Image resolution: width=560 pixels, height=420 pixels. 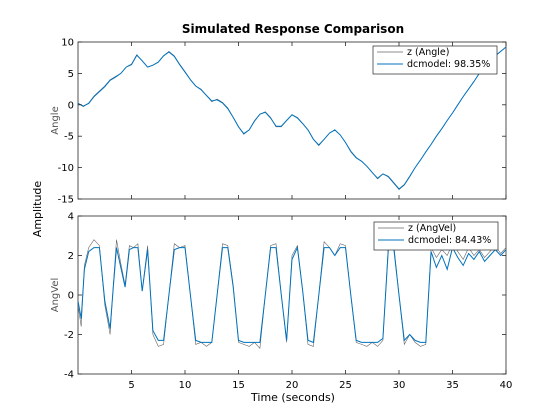 What do you see at coordinates (66, 168) in the screenshot?
I see `y-tick-label-angle: -10` at bounding box center [66, 168].